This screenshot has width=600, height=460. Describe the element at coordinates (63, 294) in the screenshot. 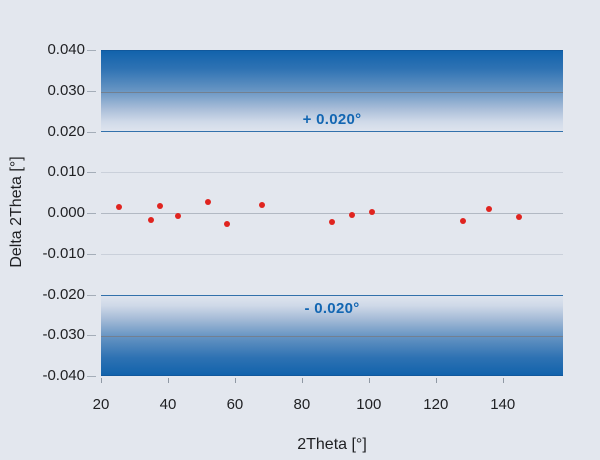

I see `y-tick-label: -0.020` at that location.